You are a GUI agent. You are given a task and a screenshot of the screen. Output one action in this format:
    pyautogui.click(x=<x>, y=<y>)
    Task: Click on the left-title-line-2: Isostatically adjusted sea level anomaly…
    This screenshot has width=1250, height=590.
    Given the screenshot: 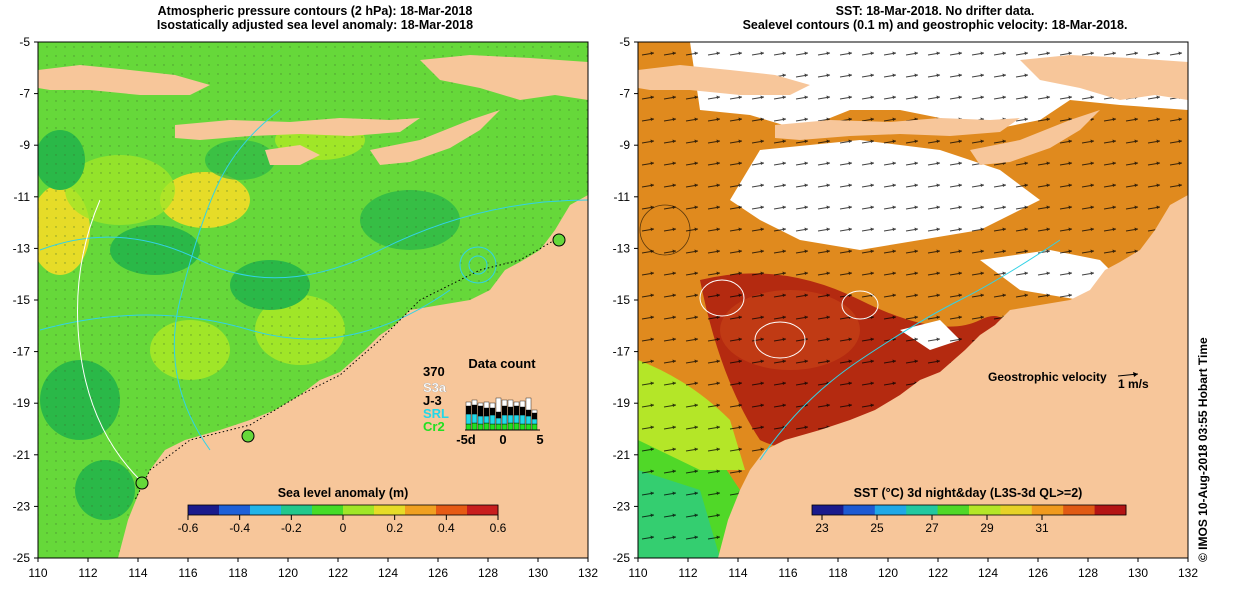 What is the action you would take?
    pyautogui.click(x=315, y=25)
    